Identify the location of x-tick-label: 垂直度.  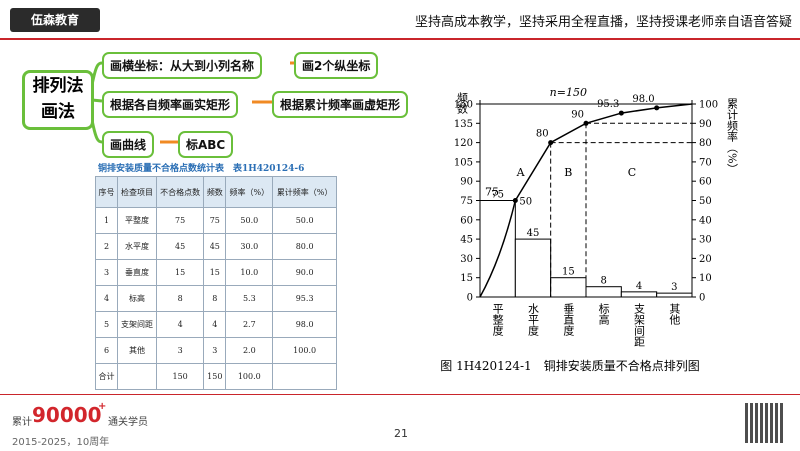
(568, 320).